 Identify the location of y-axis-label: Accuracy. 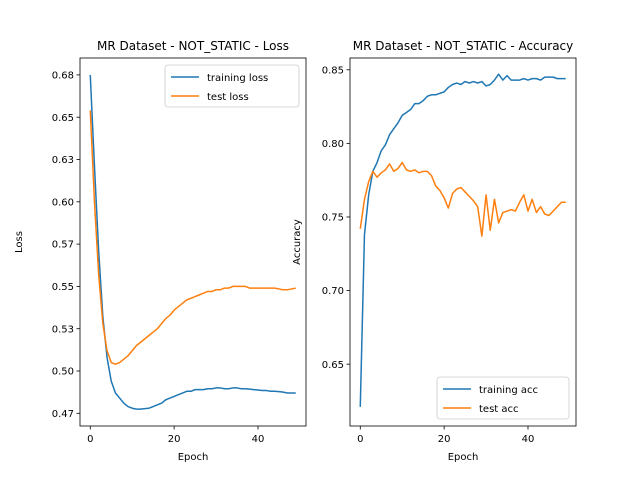
(297, 242).